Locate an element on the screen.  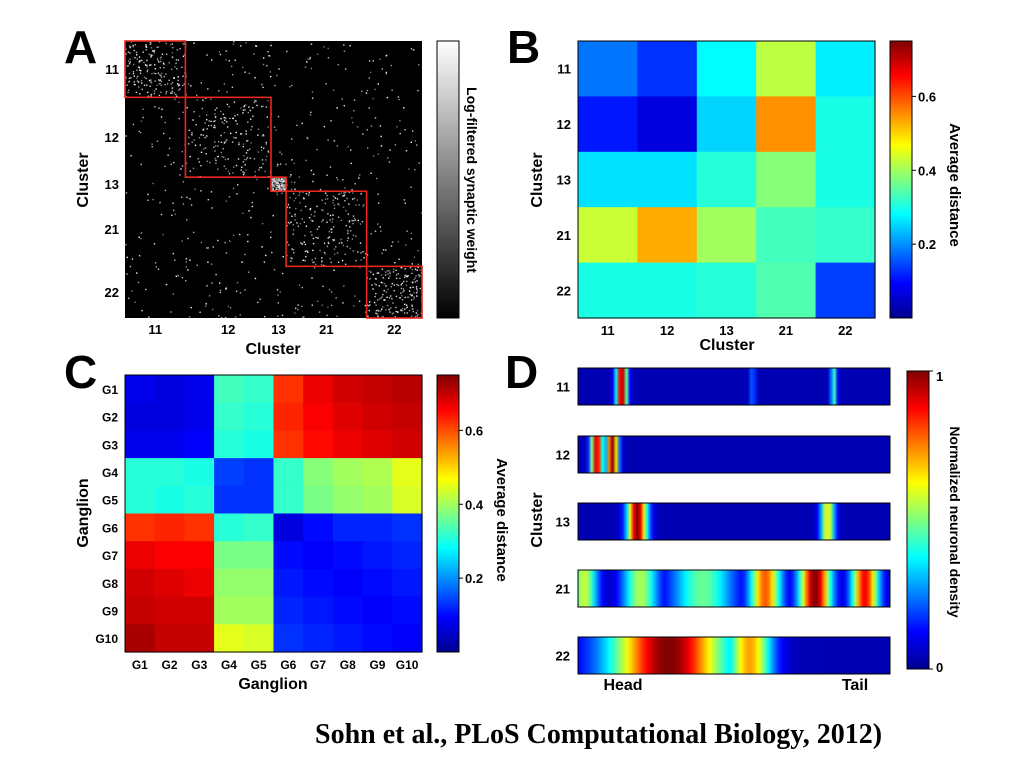
x-tick-label: G9 is located at coordinates (377, 665).